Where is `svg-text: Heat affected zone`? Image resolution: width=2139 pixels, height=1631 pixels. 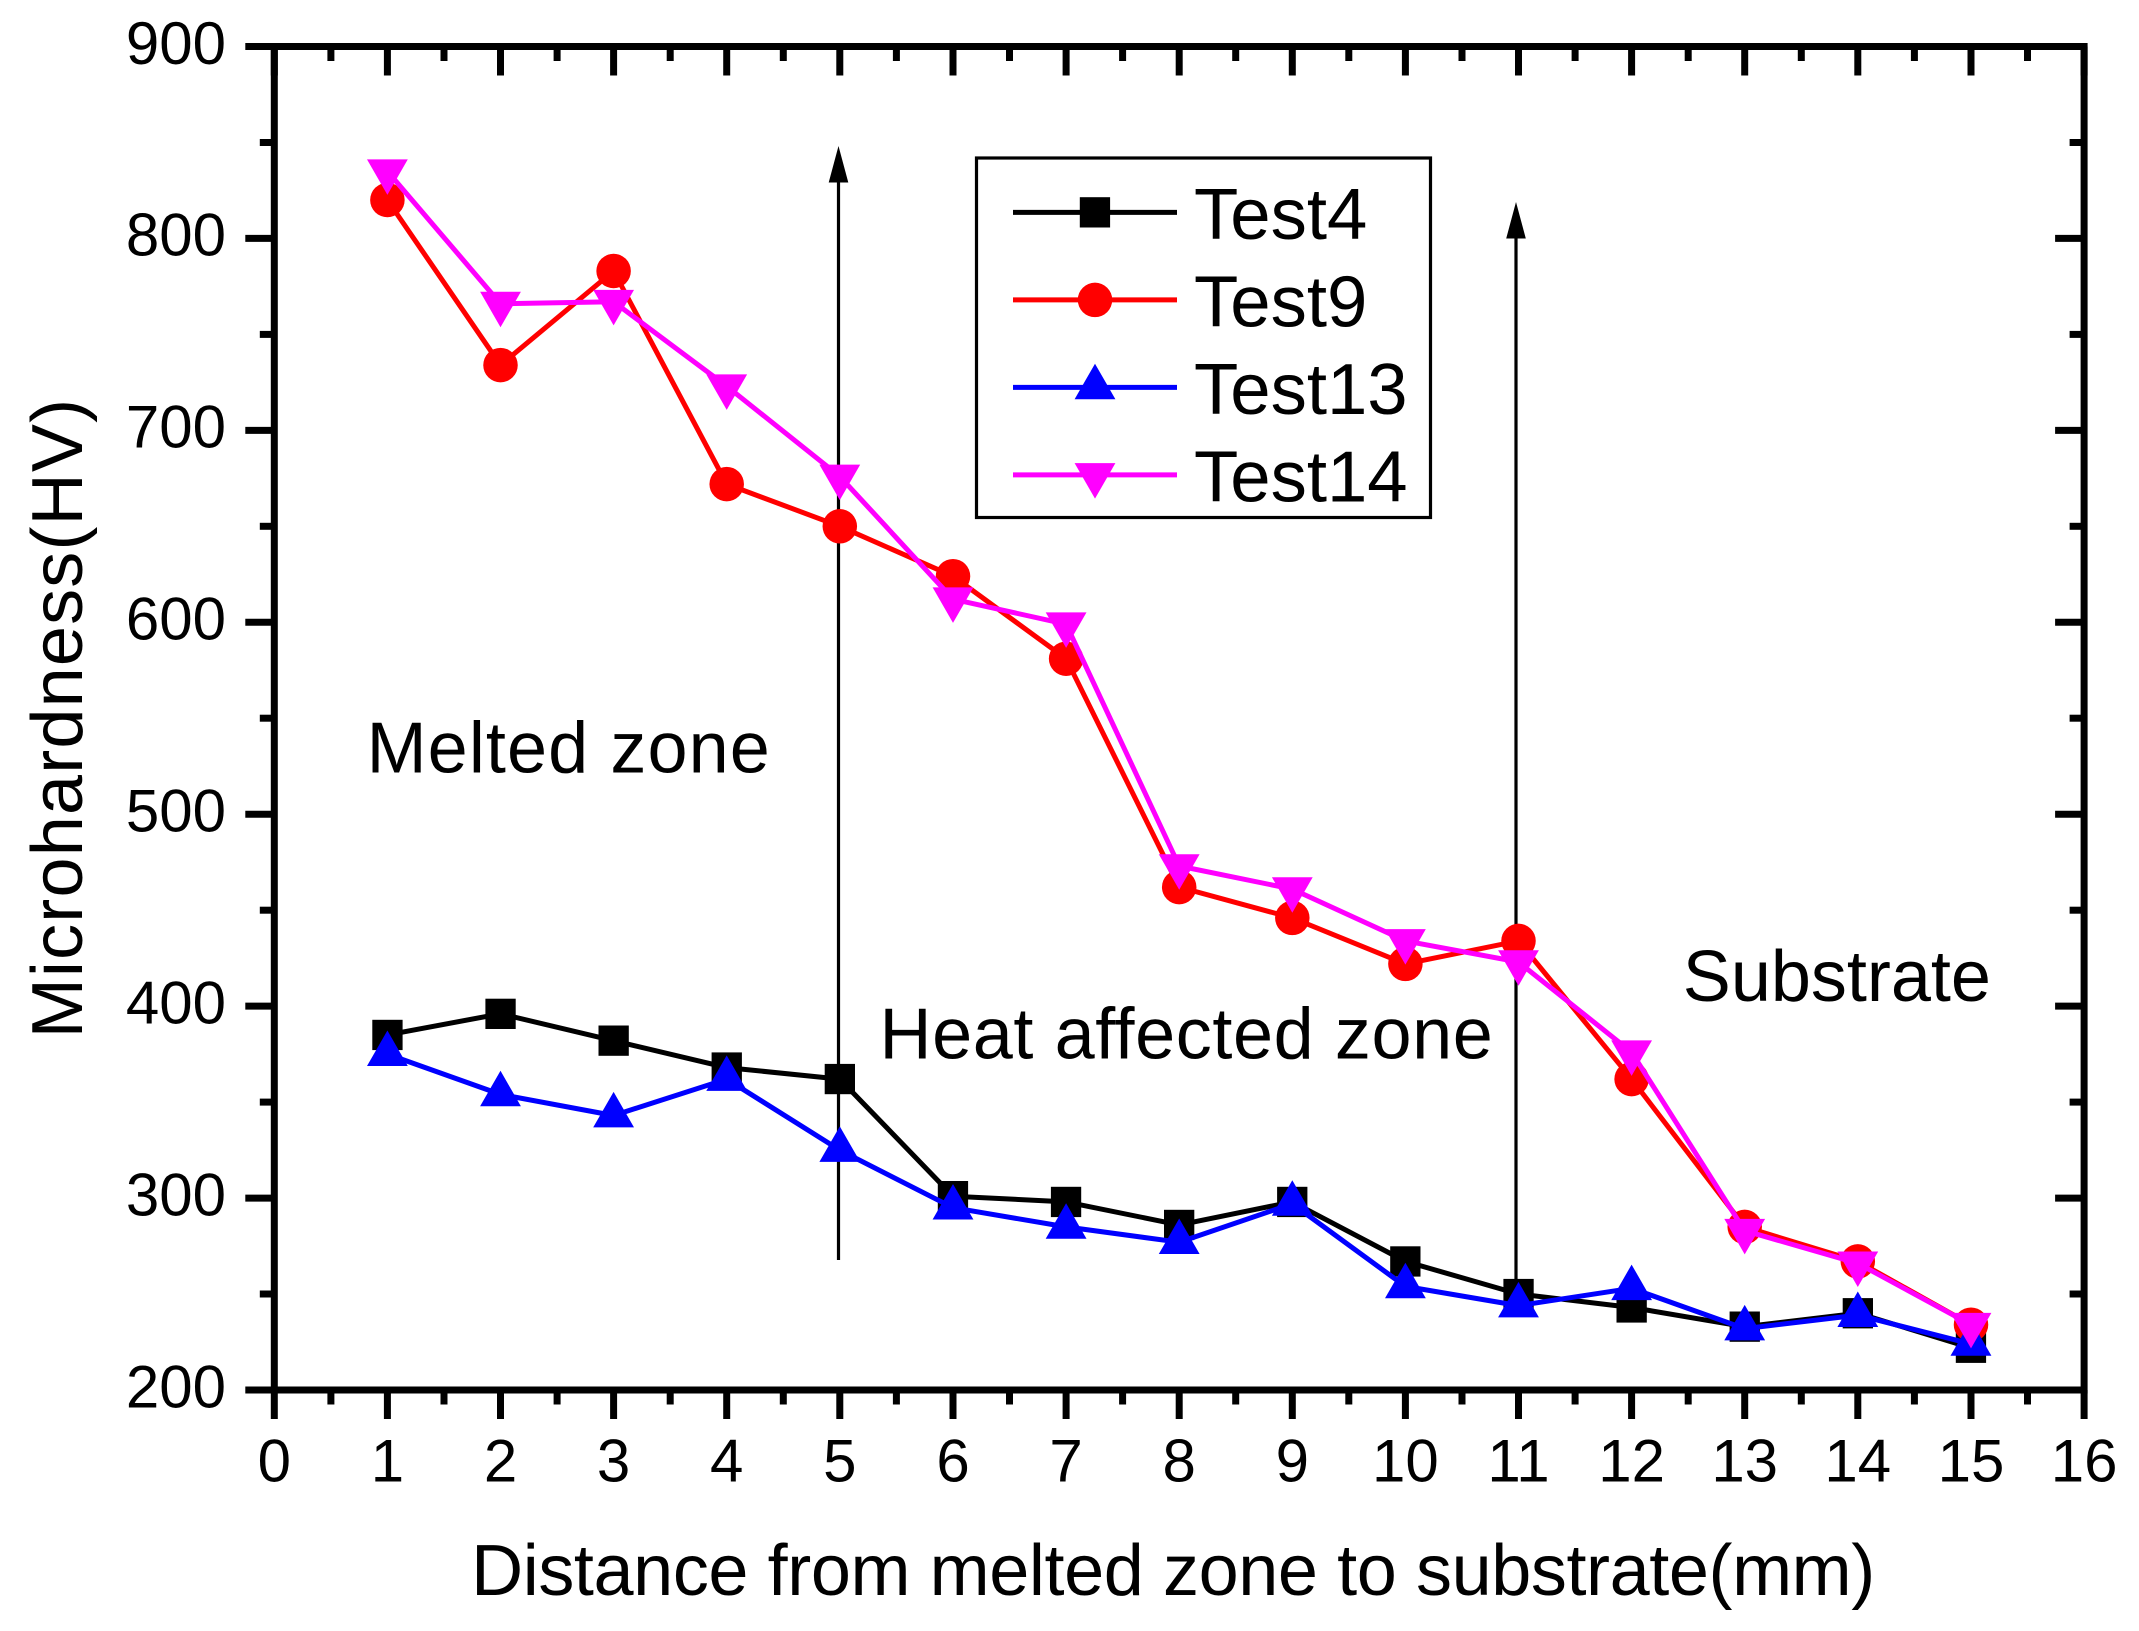
svg-text: Heat affected zone is located at coordinates (1187, 1034).